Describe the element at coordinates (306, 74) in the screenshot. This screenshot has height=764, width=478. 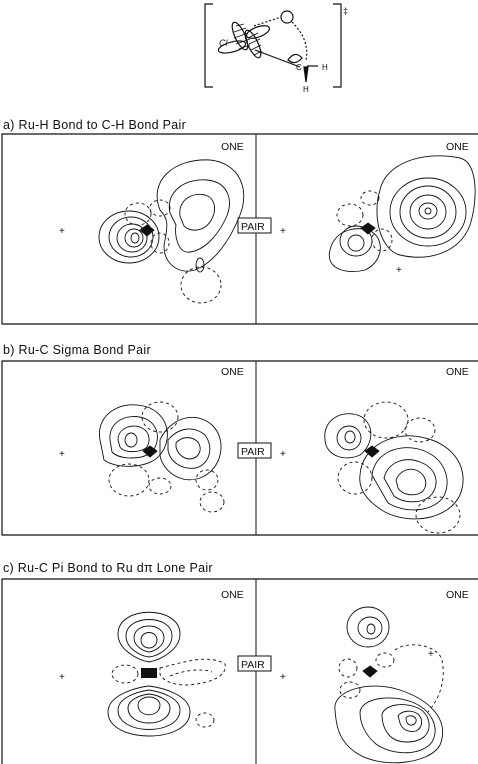
I see `c-h-wedge` at that location.